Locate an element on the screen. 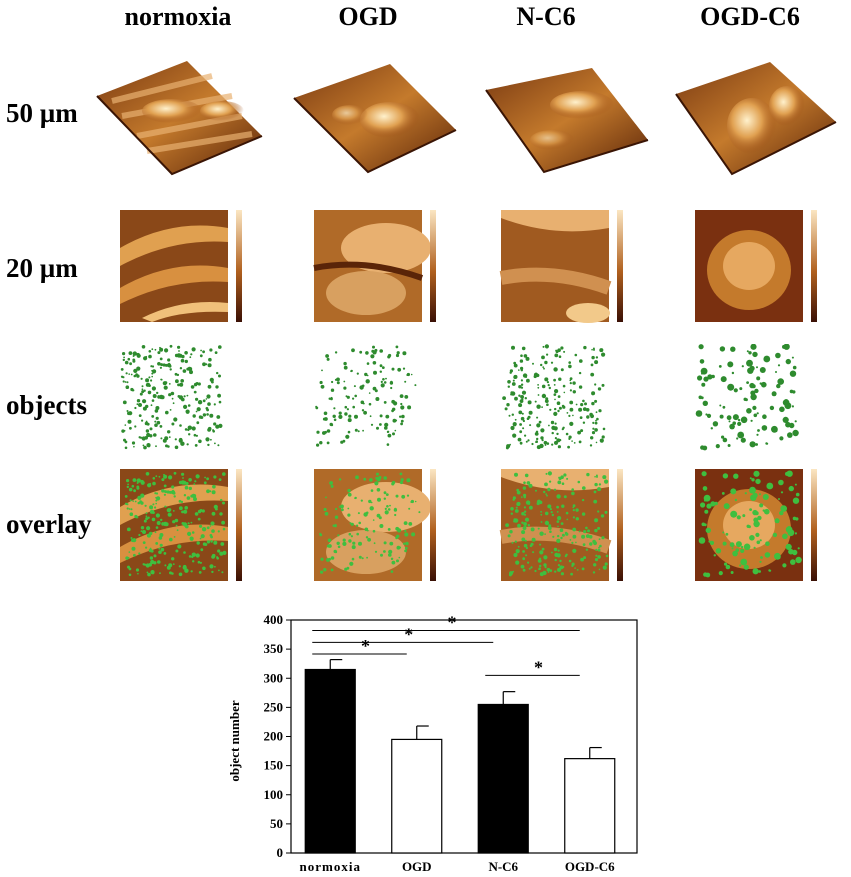 This screenshot has width=851, height=877. objects-map-normoxia is located at coordinates (171, 397).